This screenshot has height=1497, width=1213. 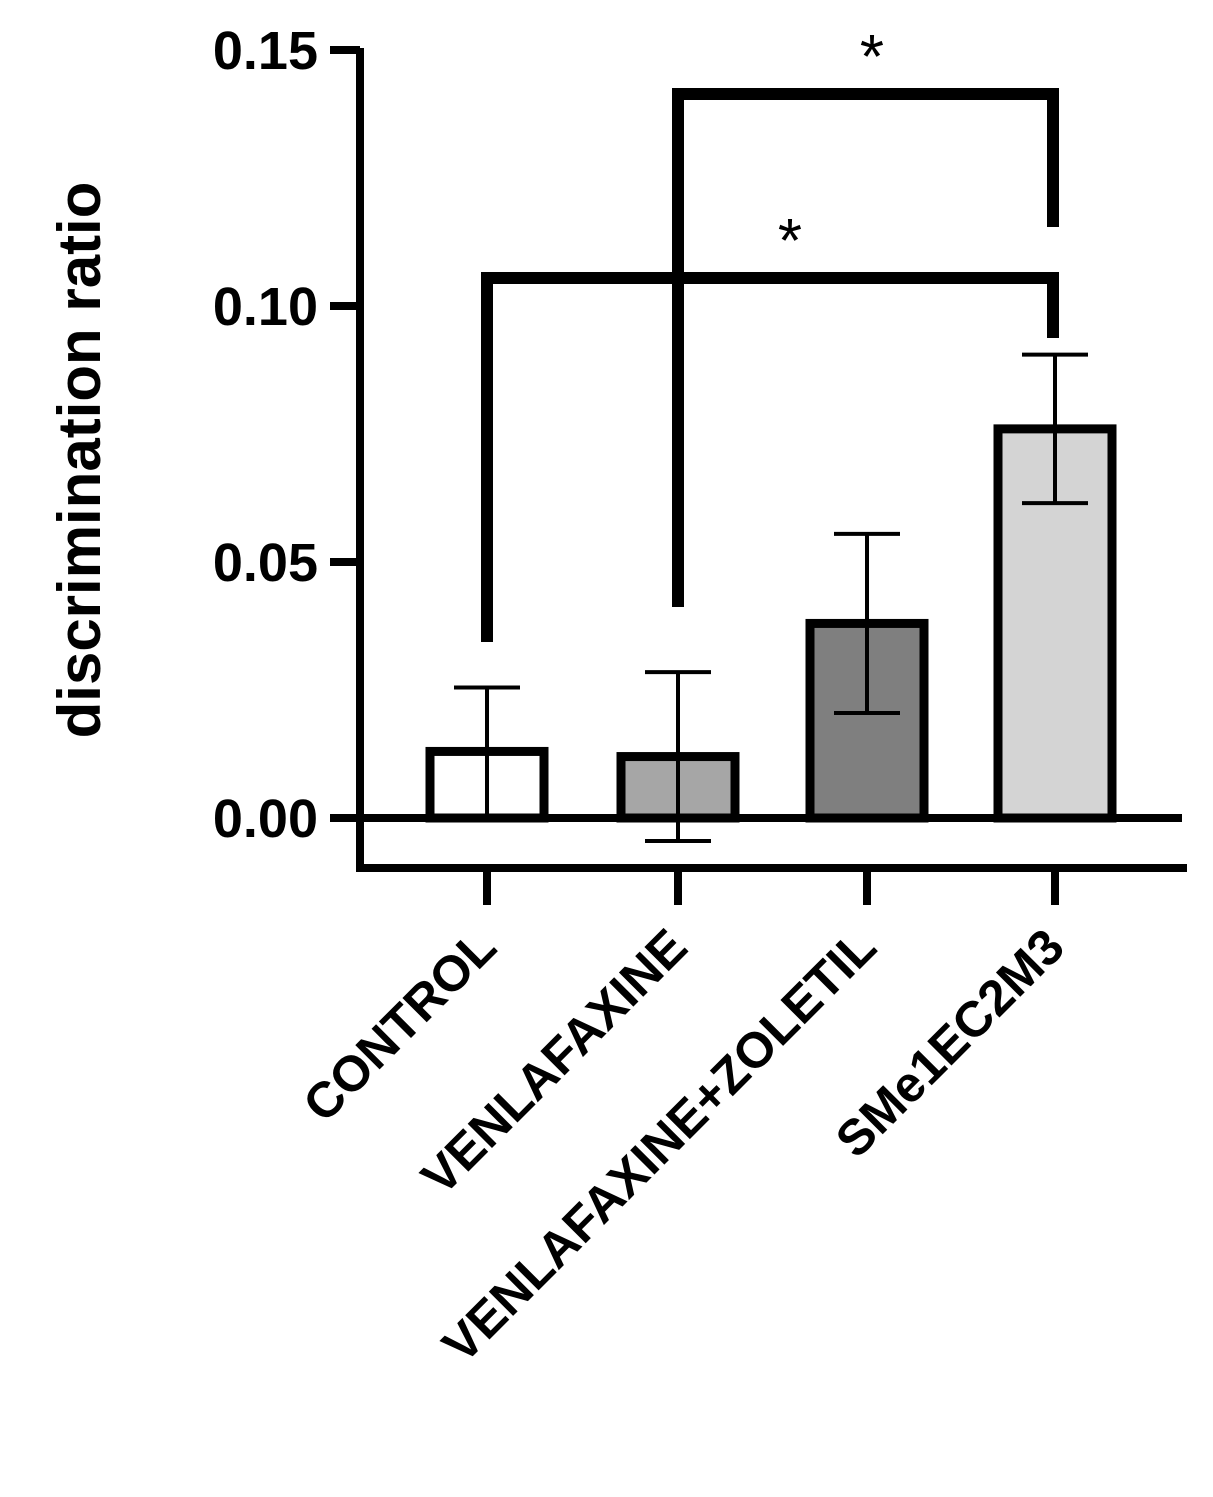 What do you see at coordinates (286, 435) in the screenshot?
I see `y-ticks: 0.00 0.05 0.10 0.15` at bounding box center [286, 435].